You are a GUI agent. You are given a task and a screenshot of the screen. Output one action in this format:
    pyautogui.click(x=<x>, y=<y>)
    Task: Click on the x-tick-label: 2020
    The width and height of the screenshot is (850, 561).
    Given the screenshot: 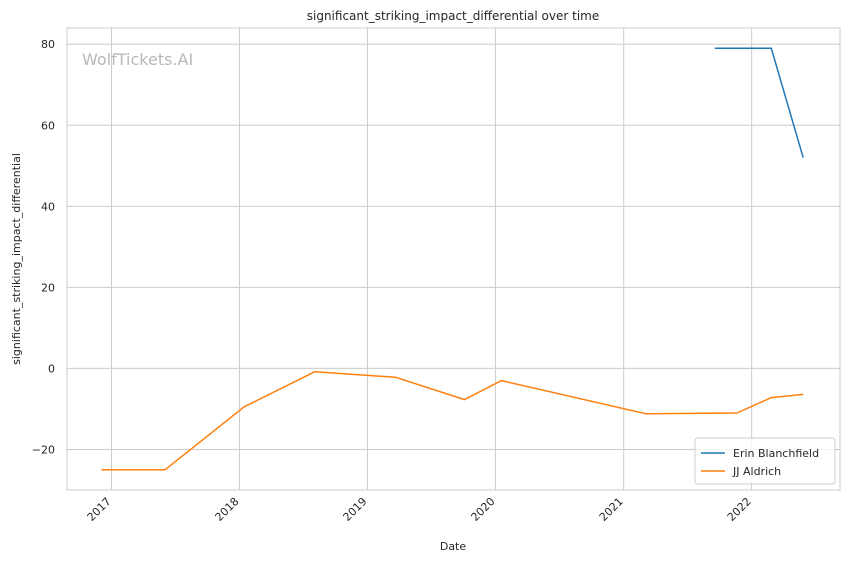 What is the action you would take?
    pyautogui.click(x=483, y=509)
    